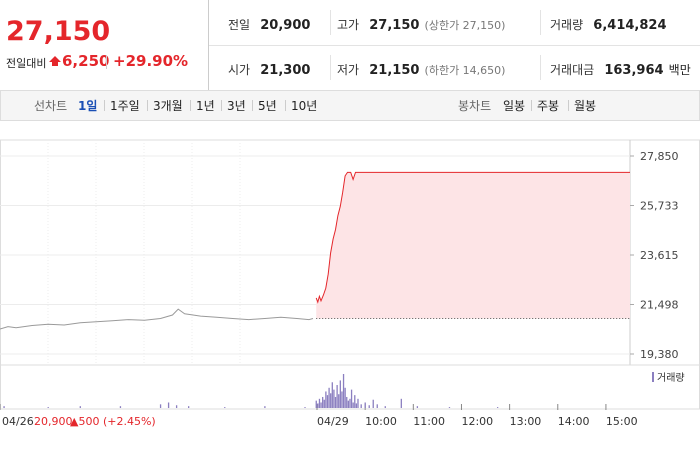 The image size is (700, 450). Describe the element at coordinates (514, 106) in the screenshot. I see `candle-tab: 일봉` at that location.